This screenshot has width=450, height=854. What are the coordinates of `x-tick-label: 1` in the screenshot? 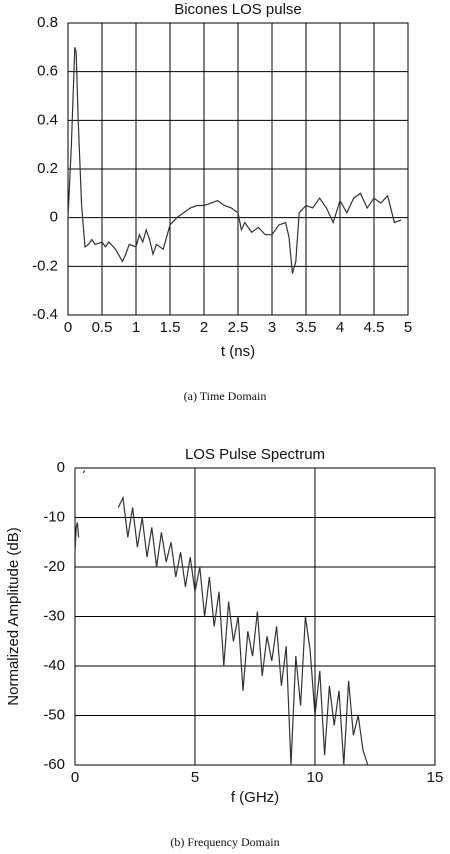 It's located at (136, 327).